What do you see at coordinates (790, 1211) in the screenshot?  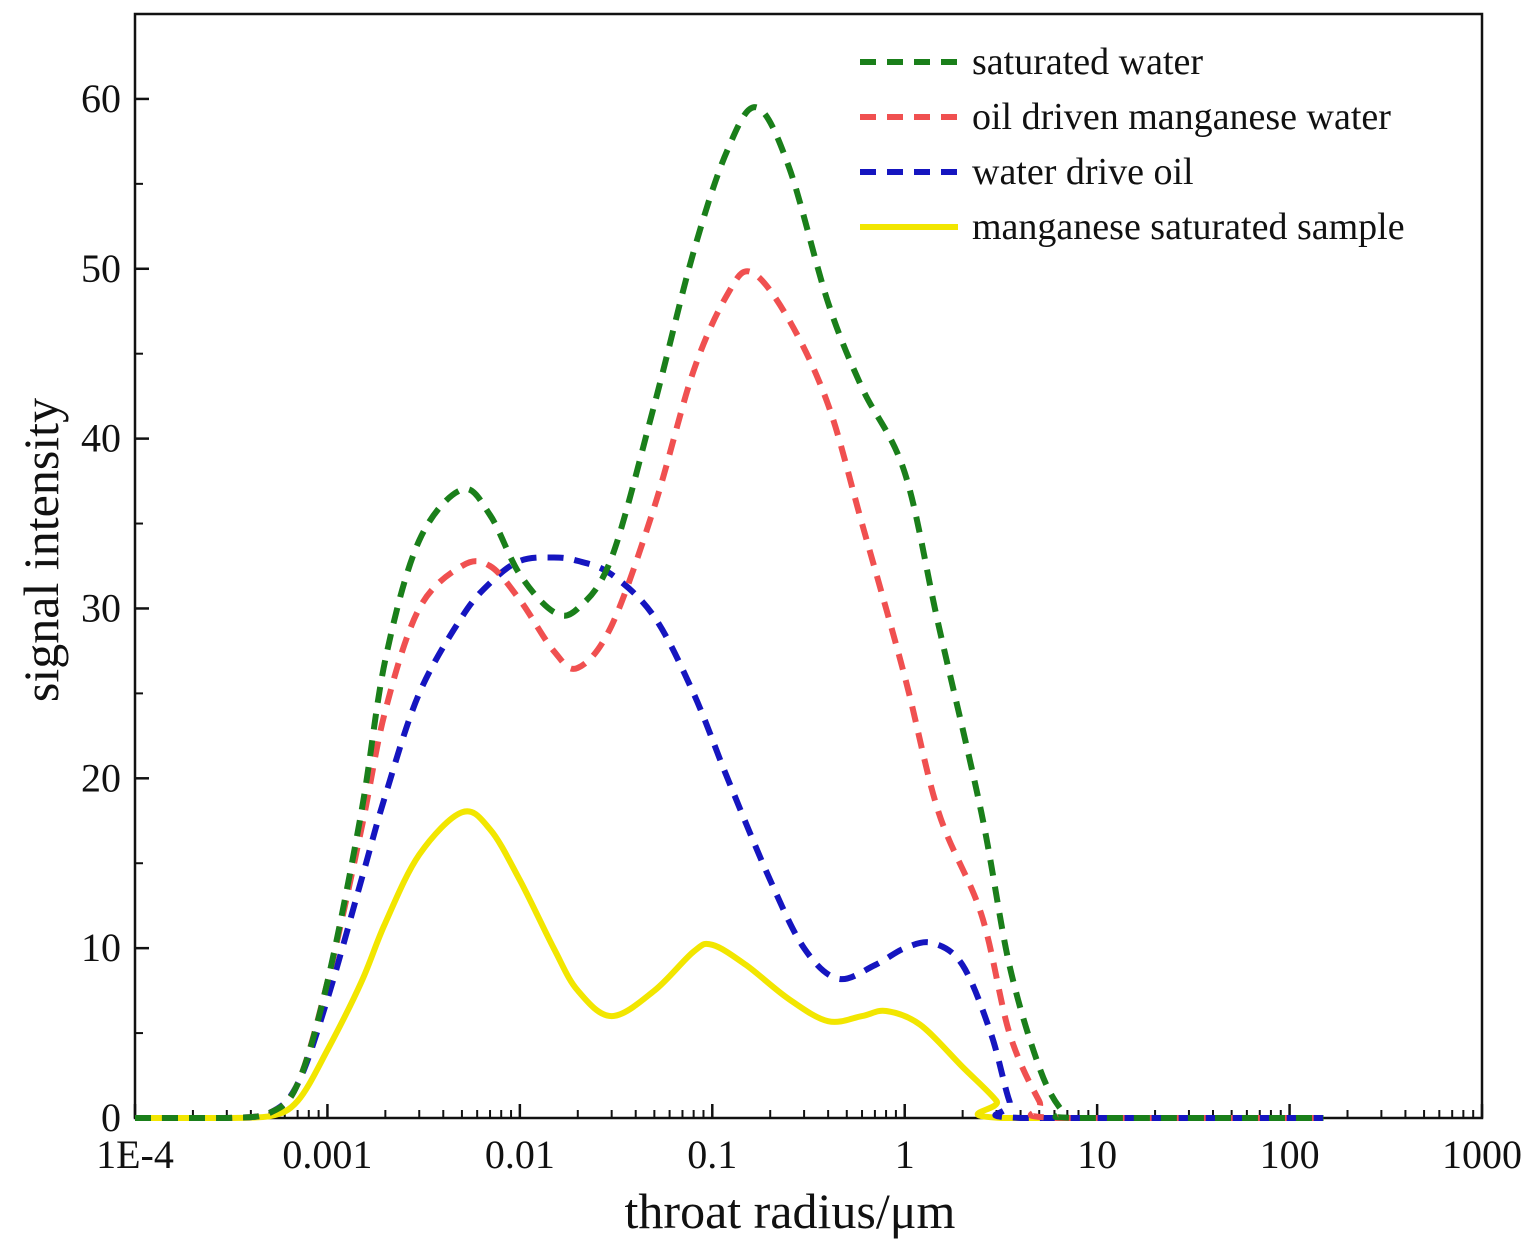 I see `x-axis-title: throat radius/μm` at bounding box center [790, 1211].